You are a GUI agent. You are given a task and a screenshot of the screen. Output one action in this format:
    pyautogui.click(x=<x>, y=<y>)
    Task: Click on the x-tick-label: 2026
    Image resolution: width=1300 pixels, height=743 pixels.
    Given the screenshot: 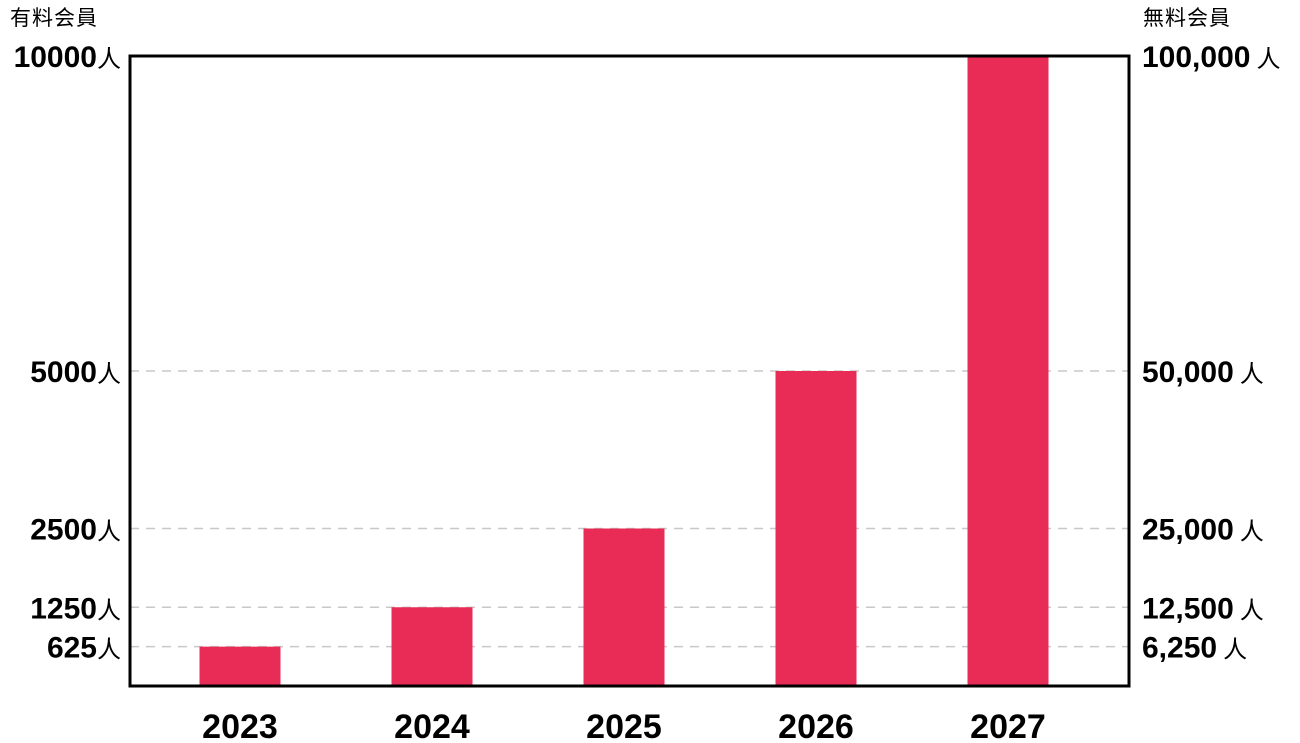 What is the action you would take?
    pyautogui.click(x=816, y=725)
    